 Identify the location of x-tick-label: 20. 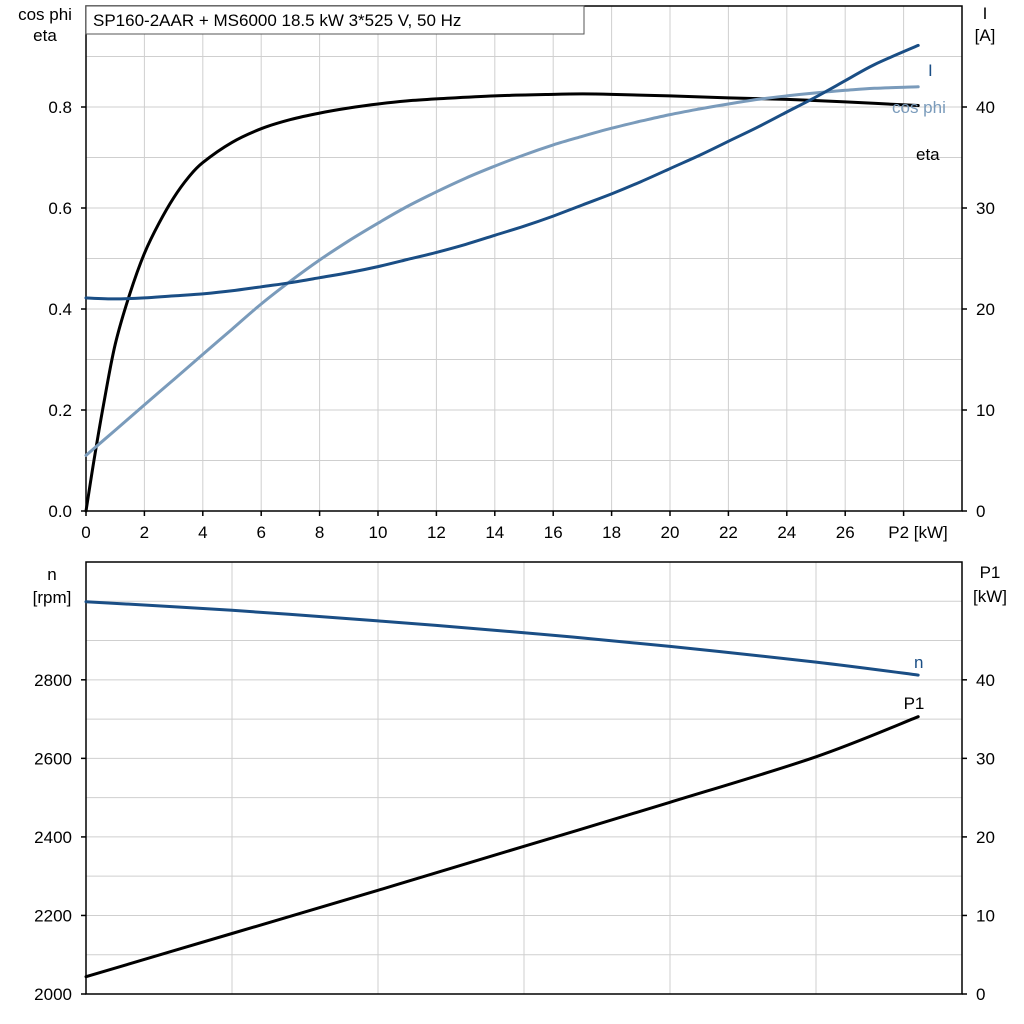
(670, 532).